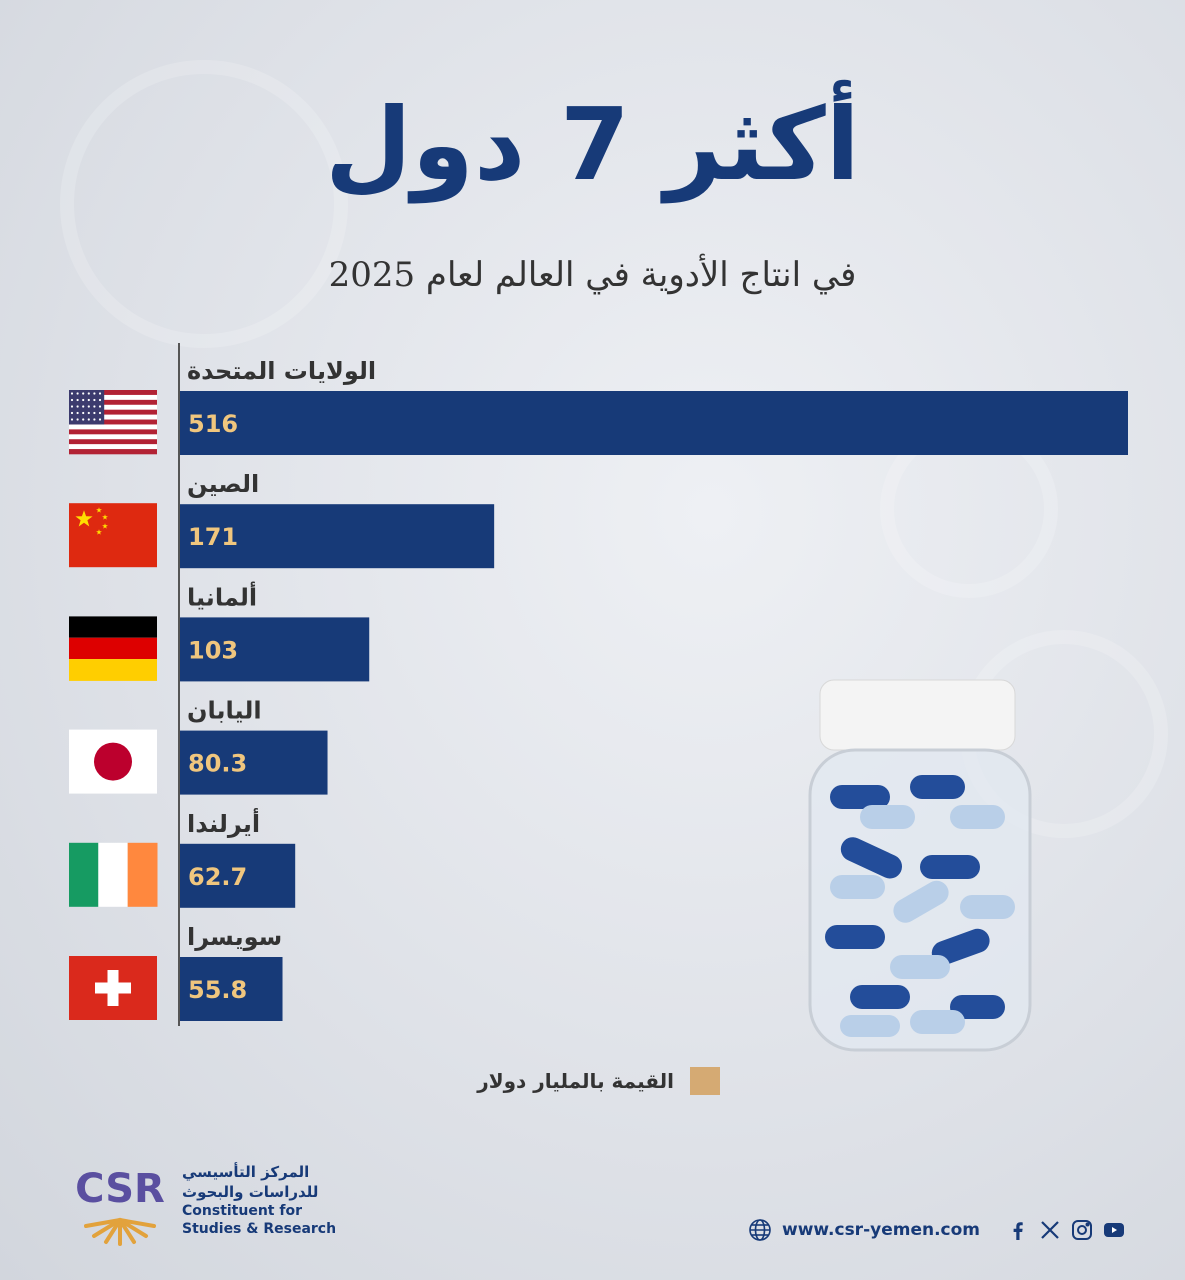 This screenshot has height=1280, width=1185. Describe the element at coordinates (1018, 1230) in the screenshot. I see `facebook-icon` at that location.